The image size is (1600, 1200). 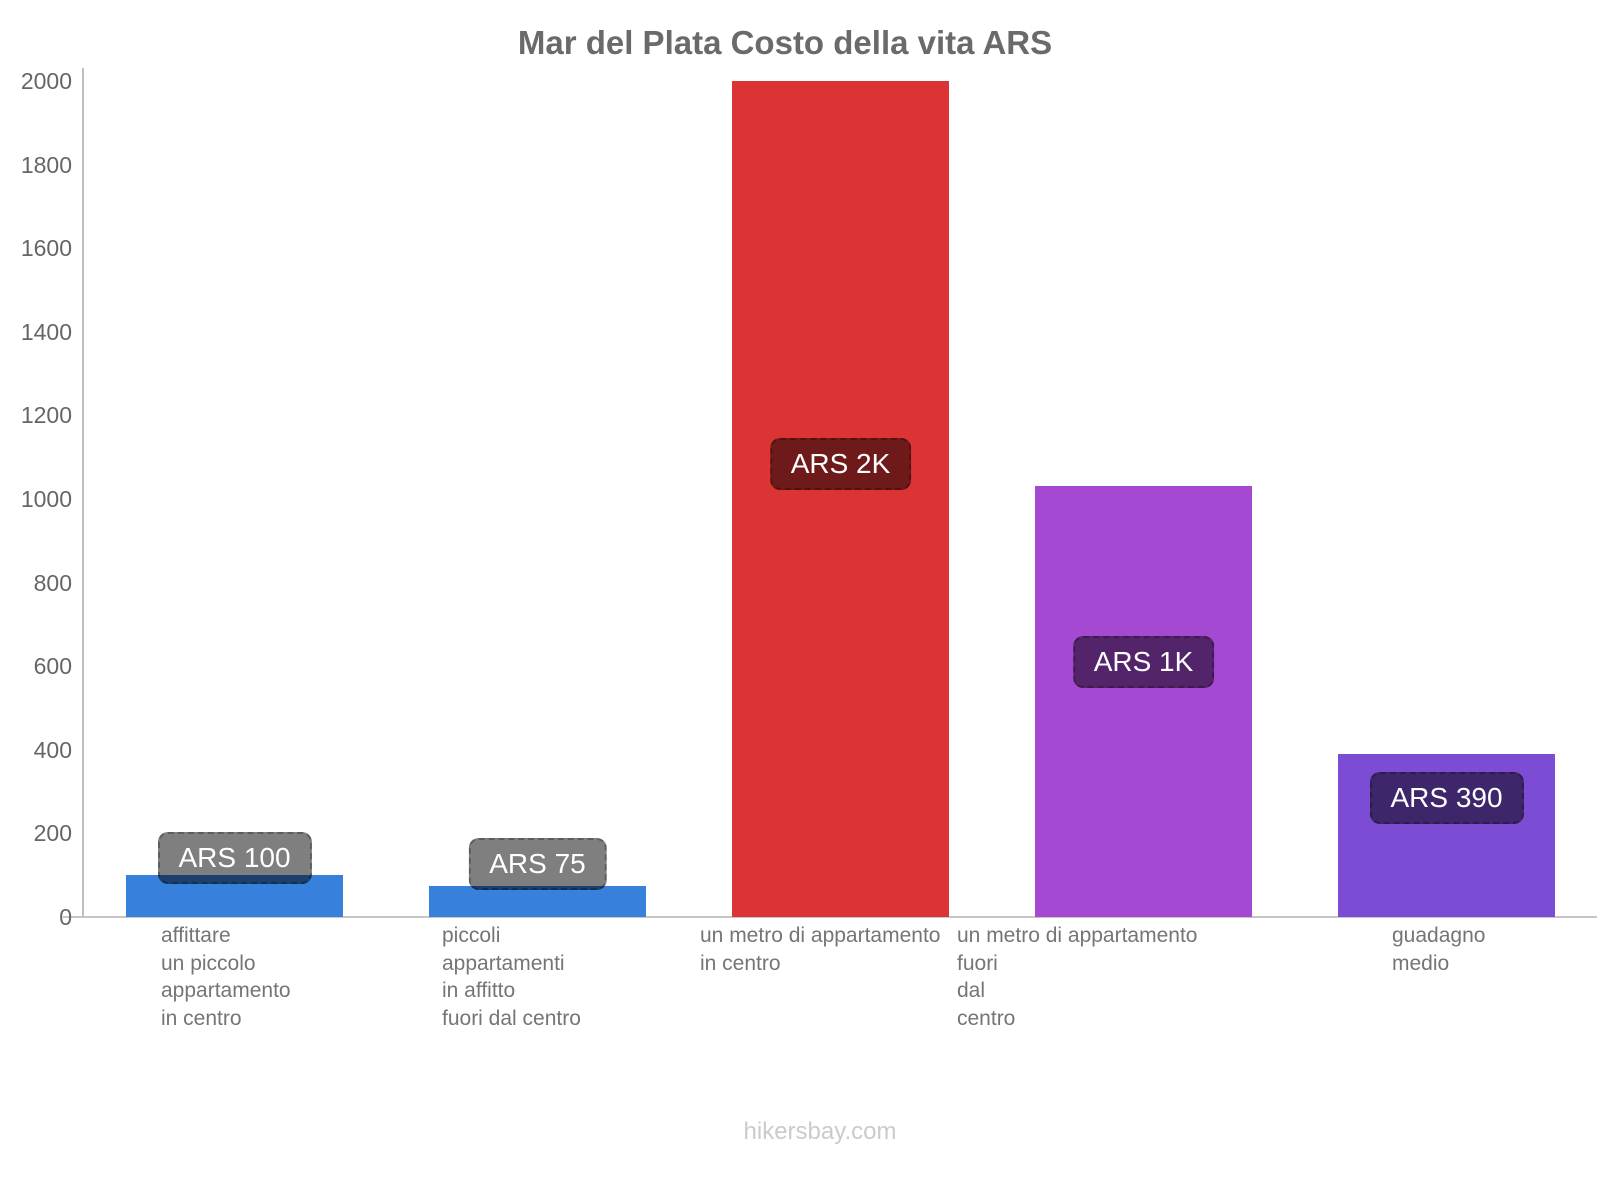 What do you see at coordinates (226, 990) in the screenshot?
I see `x-axis-category-line: appartamento` at bounding box center [226, 990].